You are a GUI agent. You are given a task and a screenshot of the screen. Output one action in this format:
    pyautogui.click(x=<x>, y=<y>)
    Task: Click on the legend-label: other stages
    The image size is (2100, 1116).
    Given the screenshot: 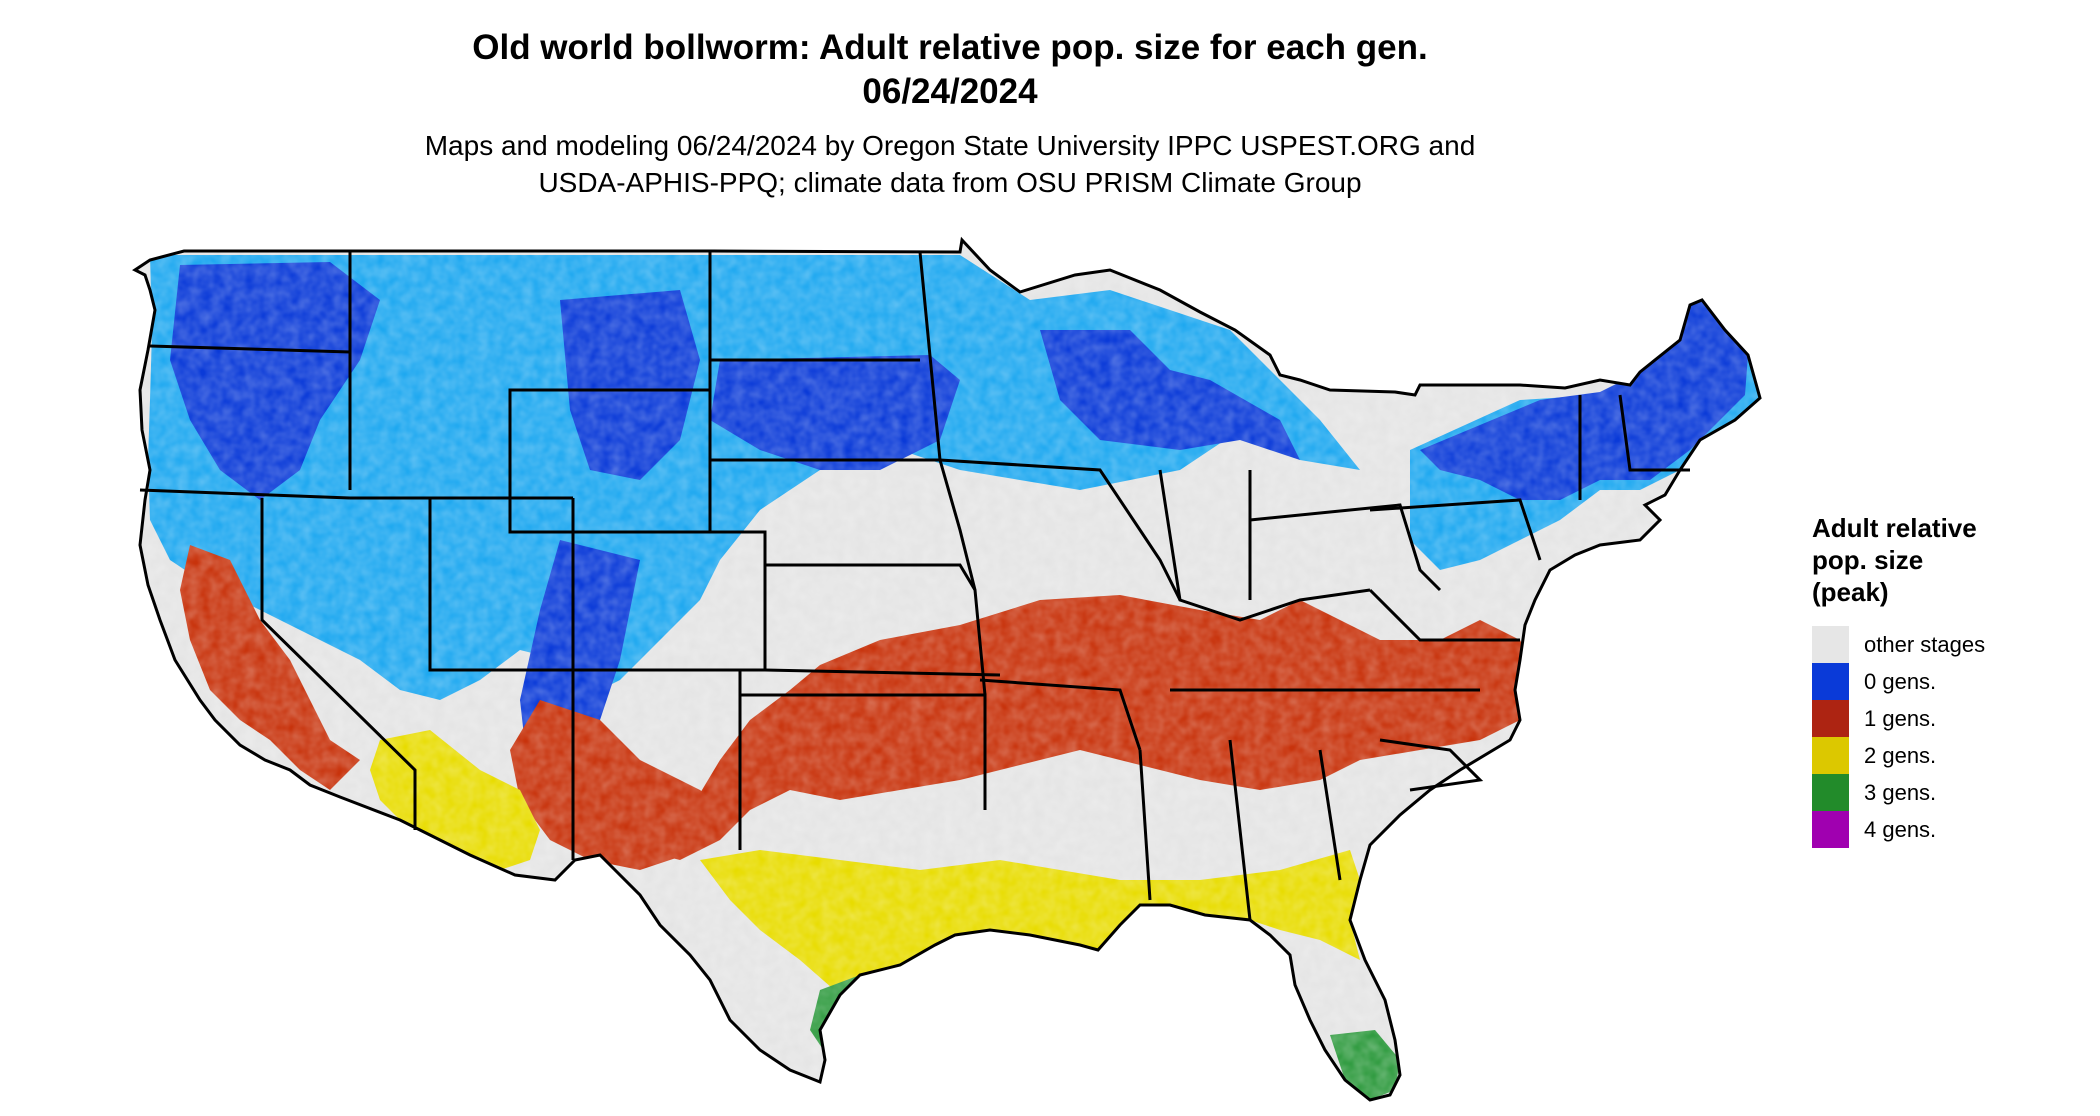 What is the action you would take?
    pyautogui.click(x=1925, y=644)
    